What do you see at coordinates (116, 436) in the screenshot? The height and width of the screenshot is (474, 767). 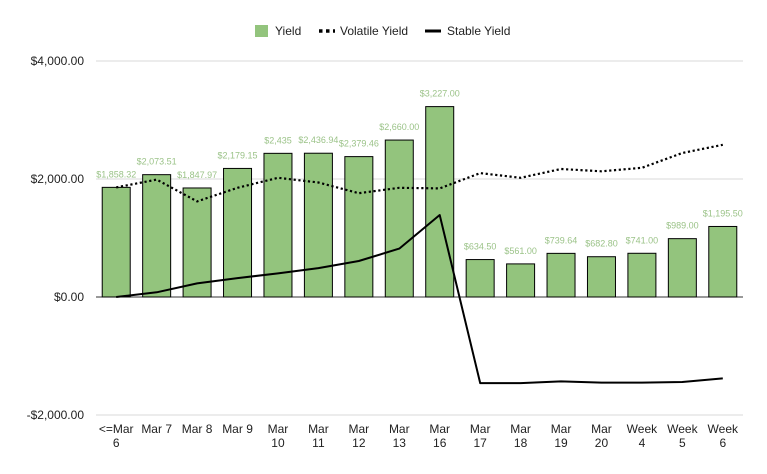 I see `x-category-label: <=Mar 6` at bounding box center [116, 436].